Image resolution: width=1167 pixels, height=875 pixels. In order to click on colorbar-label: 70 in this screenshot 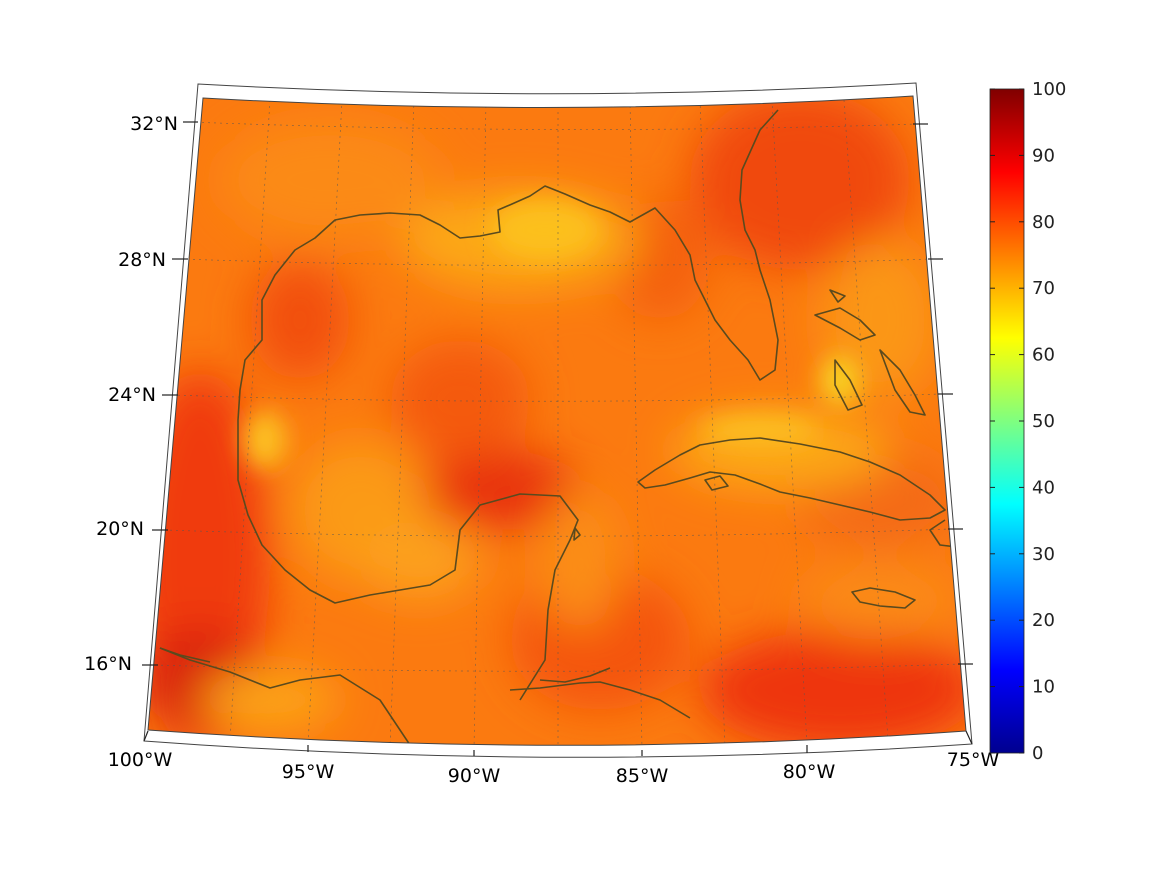, I will do `click(1043, 288)`.